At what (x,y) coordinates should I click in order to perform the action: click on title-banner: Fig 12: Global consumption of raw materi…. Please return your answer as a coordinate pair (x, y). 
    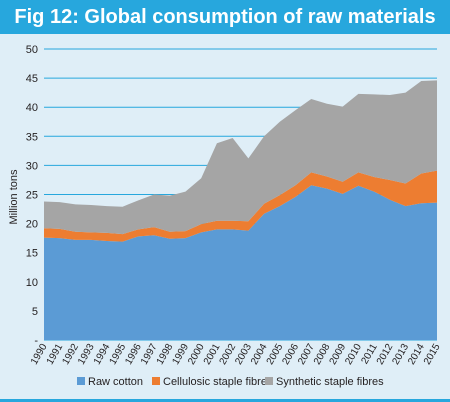
    Looking at the image, I should click on (225, 17).